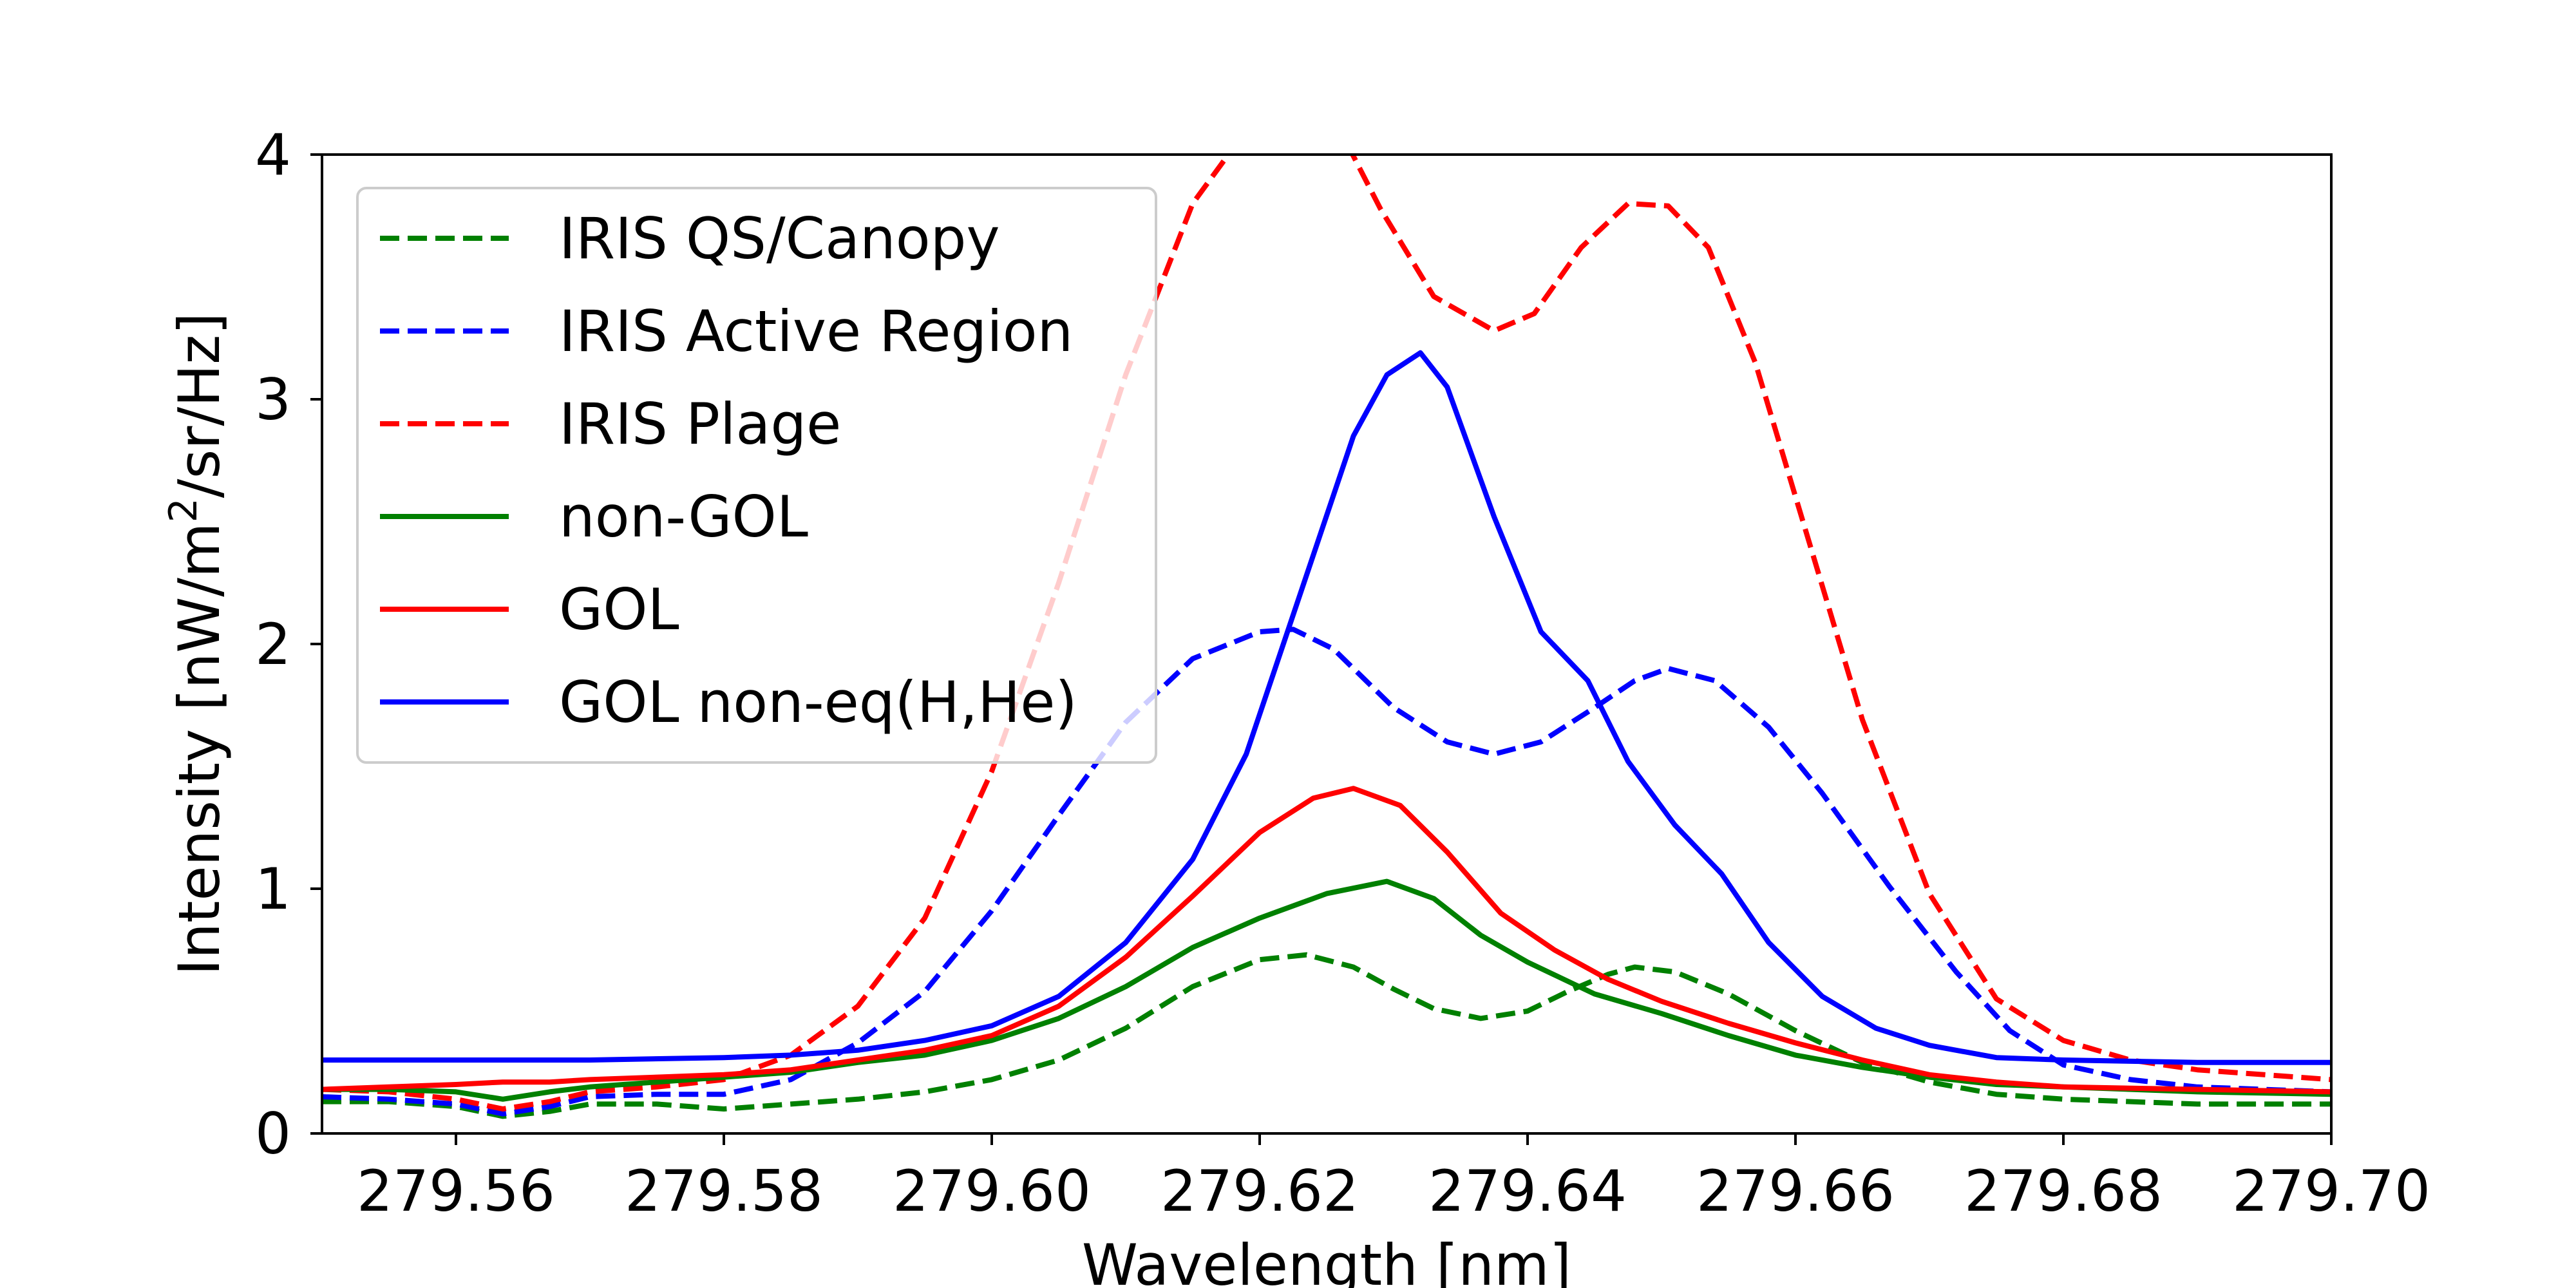 The image size is (2576, 1288). What do you see at coordinates (199, 405) in the screenshot?
I see `y-axis-title-suffix: /sr/Hz]` at bounding box center [199, 405].